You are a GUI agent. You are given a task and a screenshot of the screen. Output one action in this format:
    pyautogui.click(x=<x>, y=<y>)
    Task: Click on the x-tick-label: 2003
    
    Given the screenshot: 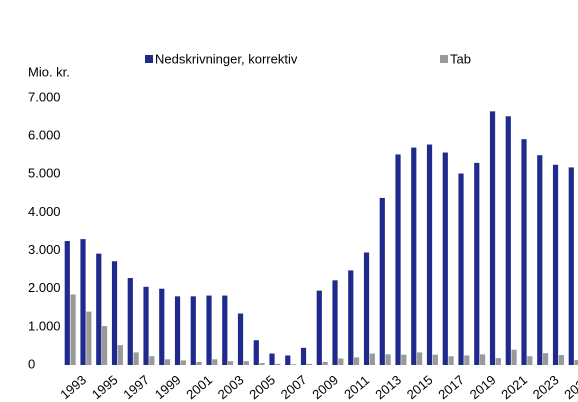 What is the action you would take?
    pyautogui.click(x=231, y=387)
    